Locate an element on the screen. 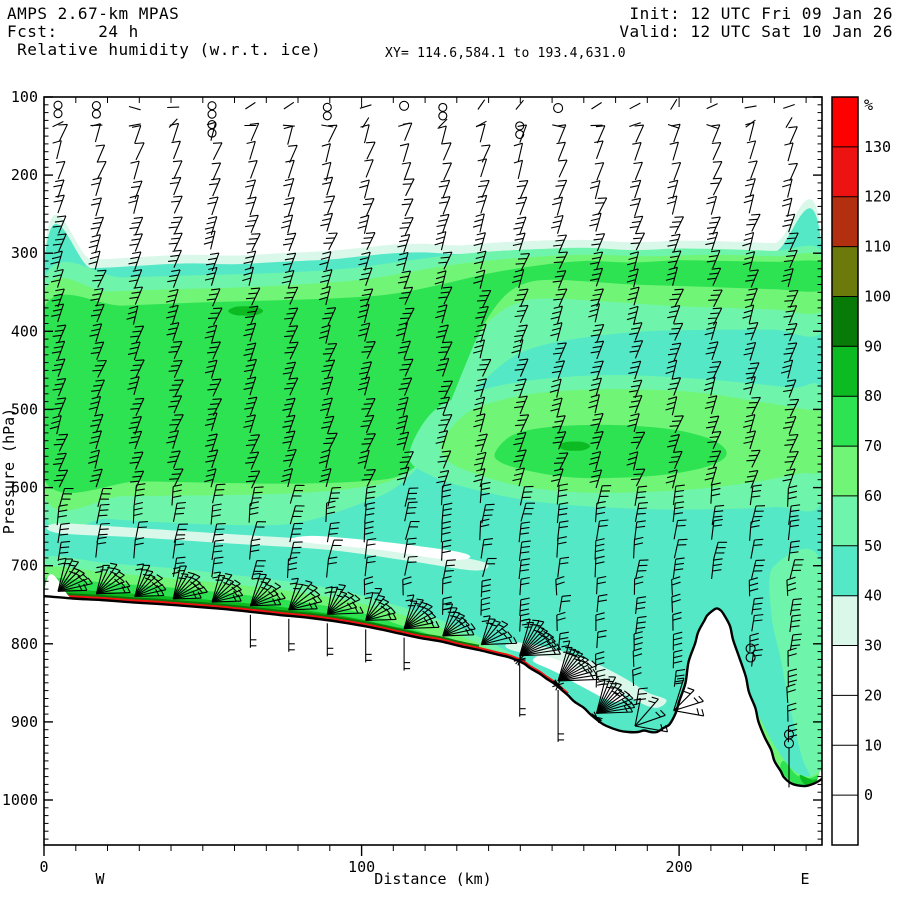 This screenshot has width=900, height=900. colorbar-tick-label: 60 is located at coordinates (873, 496).